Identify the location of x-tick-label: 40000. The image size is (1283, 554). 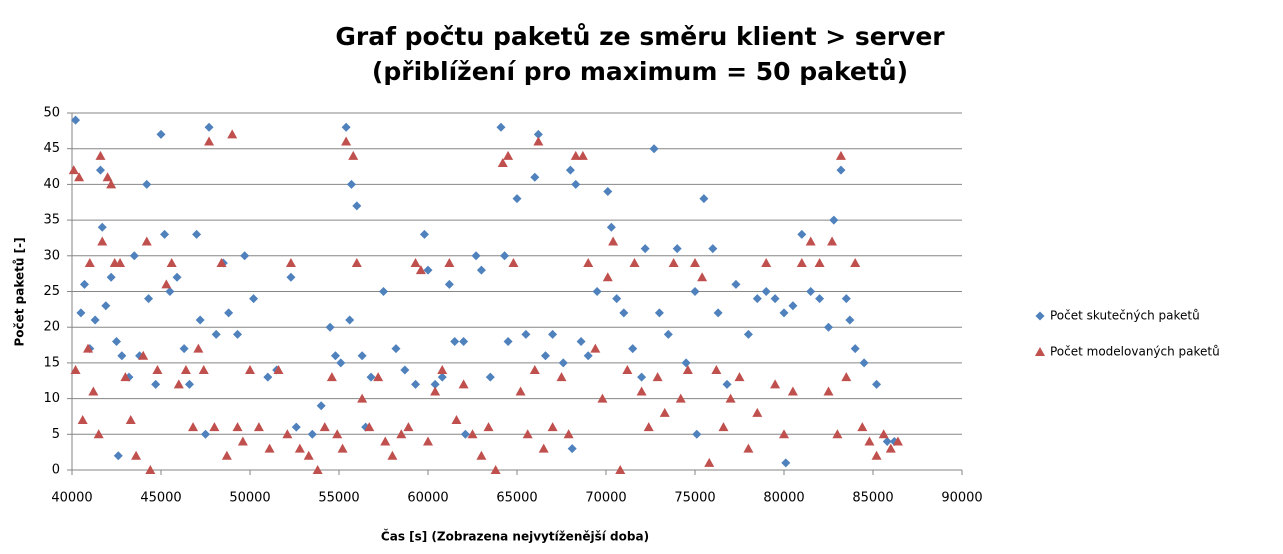
(71, 498).